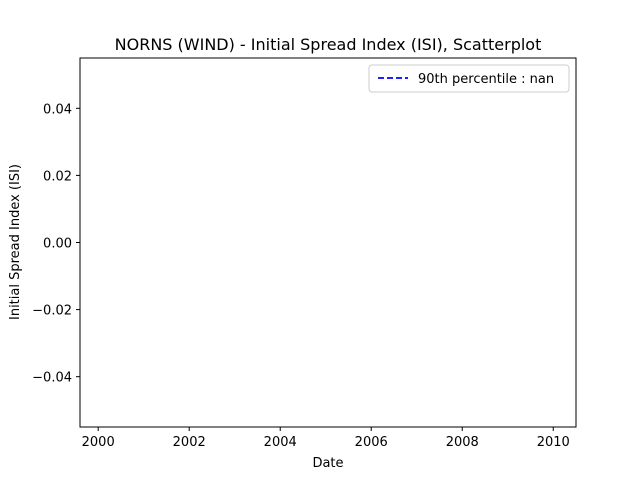  I want to click on x-tick-label: 2004, so click(280, 442).